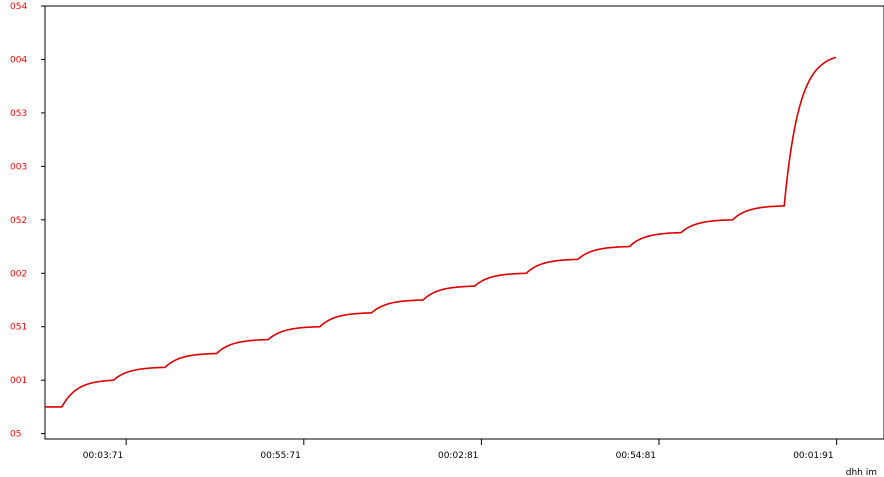 This screenshot has height=477, width=884. What do you see at coordinates (103, 456) in the screenshot?
I see `x-tick-label: 00:03:71` at bounding box center [103, 456].